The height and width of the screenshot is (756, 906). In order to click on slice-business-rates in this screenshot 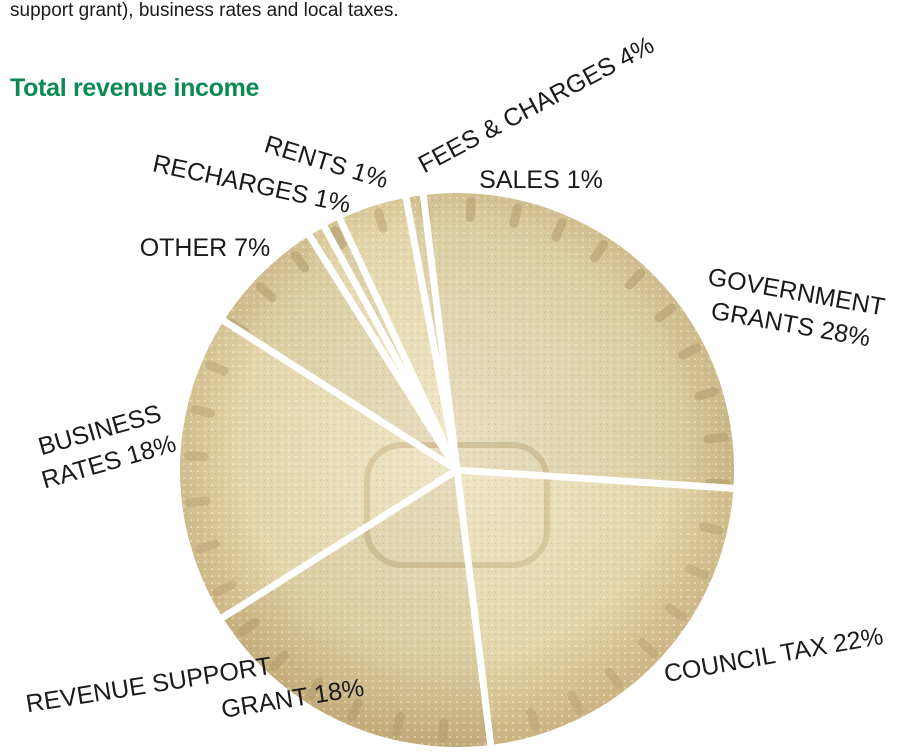, I will do `click(318, 469)`.